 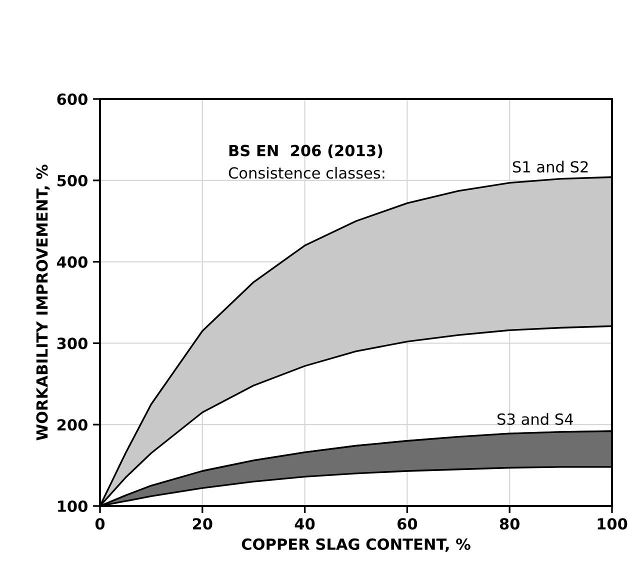 What do you see at coordinates (306, 172) in the screenshot?
I see `annotation: Consistence classes:` at bounding box center [306, 172].